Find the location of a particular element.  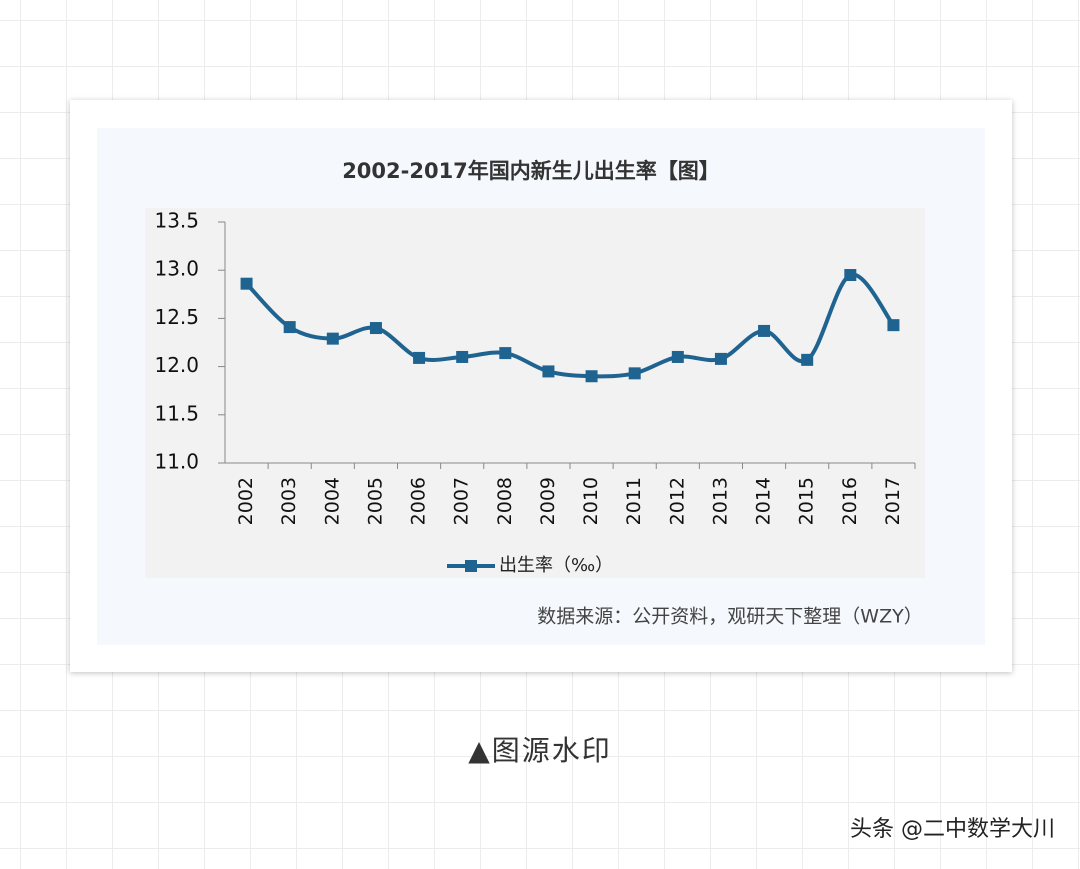

x-tick-label: 2013 is located at coordinates (720, 501).